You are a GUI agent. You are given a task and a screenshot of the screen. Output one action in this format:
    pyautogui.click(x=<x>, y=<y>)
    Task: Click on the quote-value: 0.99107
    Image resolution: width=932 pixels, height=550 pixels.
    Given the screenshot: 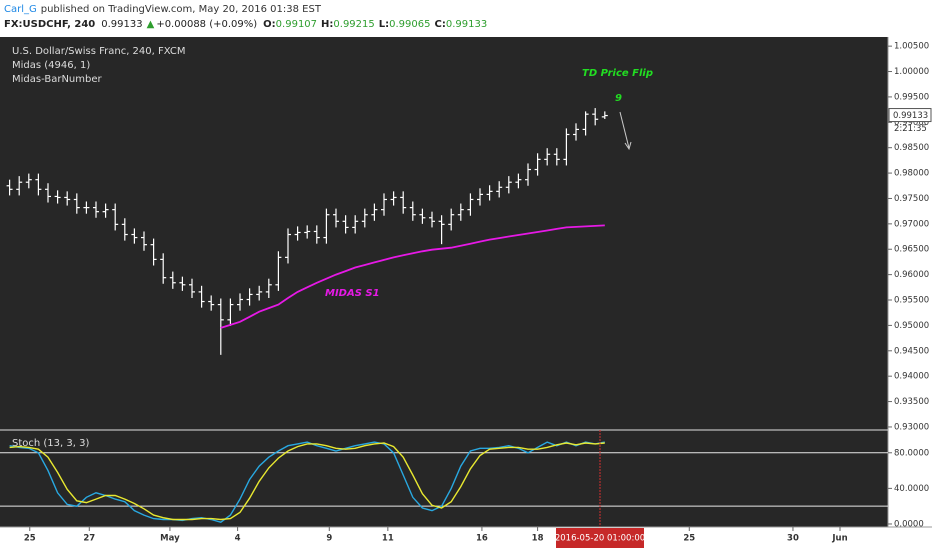 What is the action you would take?
    pyautogui.click(x=296, y=24)
    